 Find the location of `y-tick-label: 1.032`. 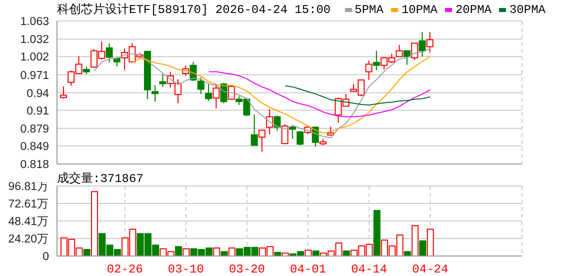

y-tick-label: 1.032 is located at coordinates (34, 40).